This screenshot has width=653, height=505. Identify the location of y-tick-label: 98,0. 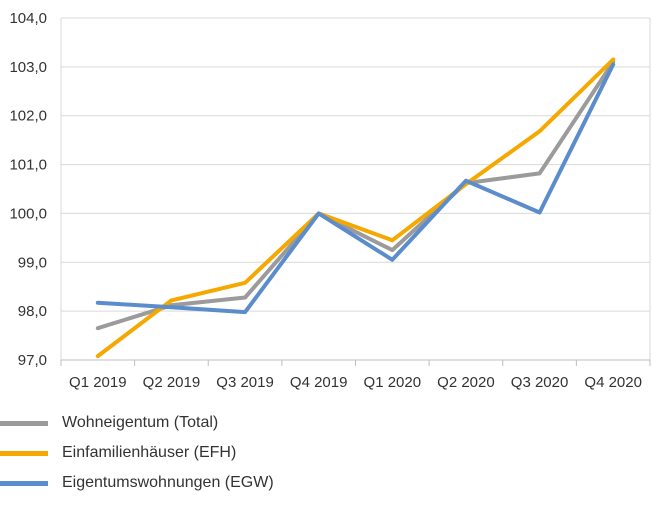
(32, 311).